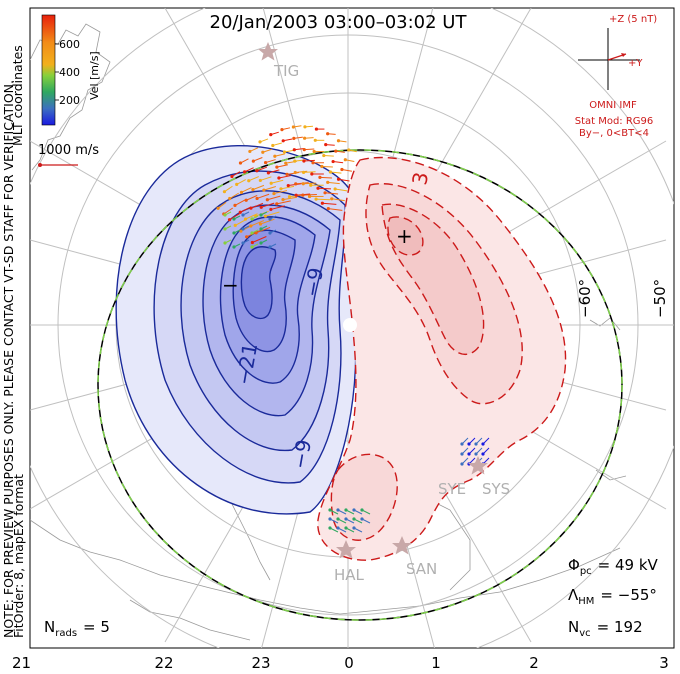 This screenshot has height=674, width=680. What do you see at coordinates (17, 95) in the screenshot?
I see `coords-note: MLT coordinates` at bounding box center [17, 95].